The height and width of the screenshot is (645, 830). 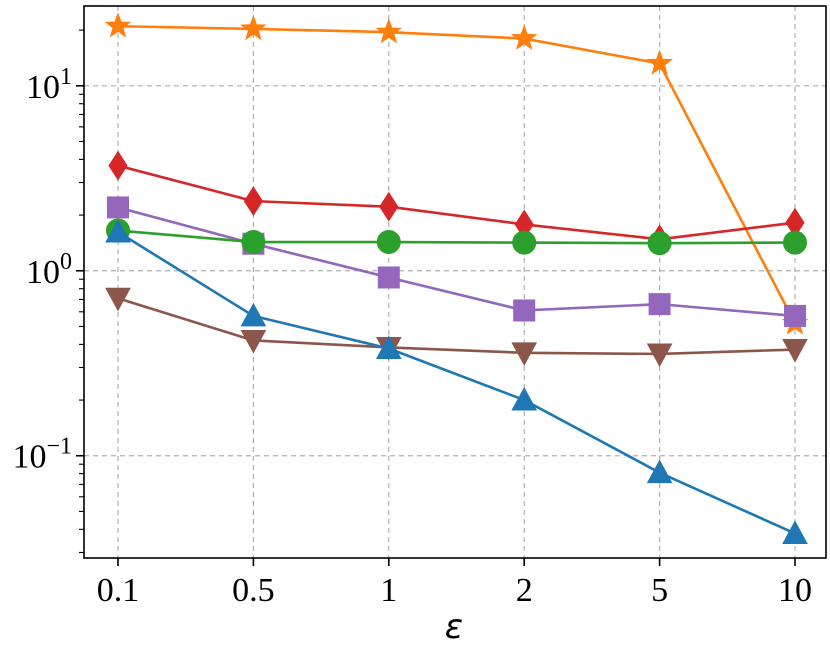 What do you see at coordinates (659, 590) in the screenshot?
I see `x-tick-label: 5` at bounding box center [659, 590].